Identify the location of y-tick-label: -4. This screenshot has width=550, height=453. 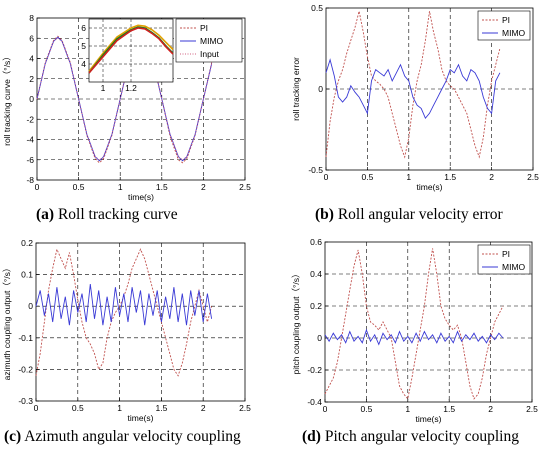
(30, 140).